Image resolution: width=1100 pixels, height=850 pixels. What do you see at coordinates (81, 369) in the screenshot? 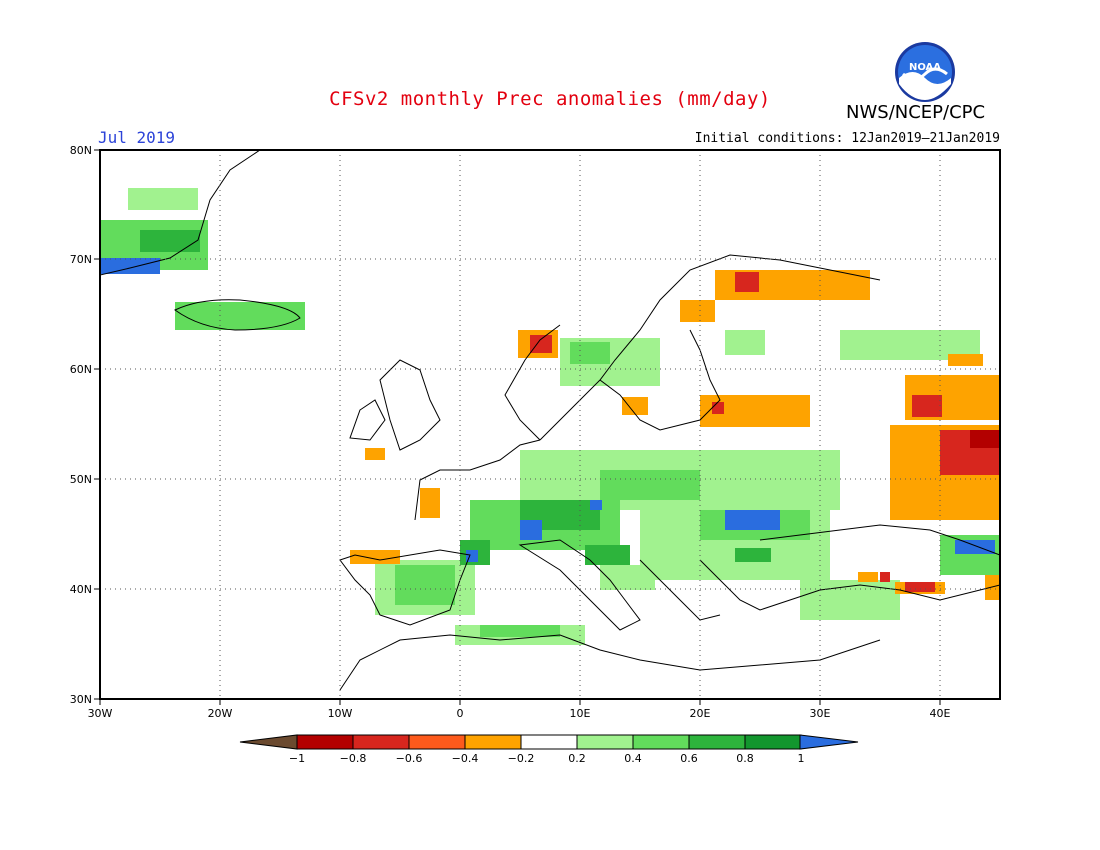
I see `lat-tick-label: 60N` at bounding box center [81, 369].